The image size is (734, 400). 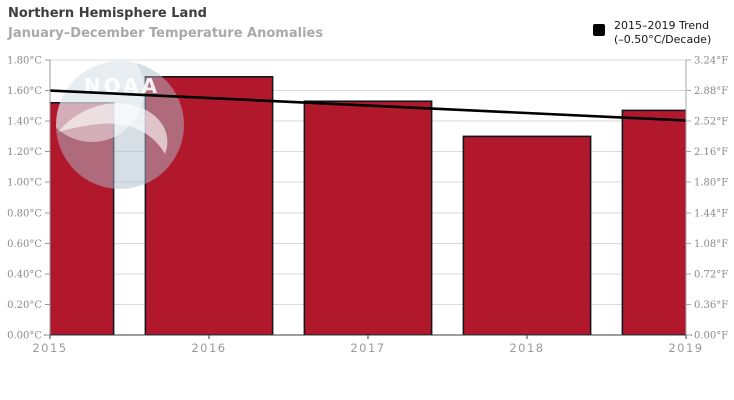 What do you see at coordinates (113, 128) in the screenshot?
I see `gull-icon` at bounding box center [113, 128].